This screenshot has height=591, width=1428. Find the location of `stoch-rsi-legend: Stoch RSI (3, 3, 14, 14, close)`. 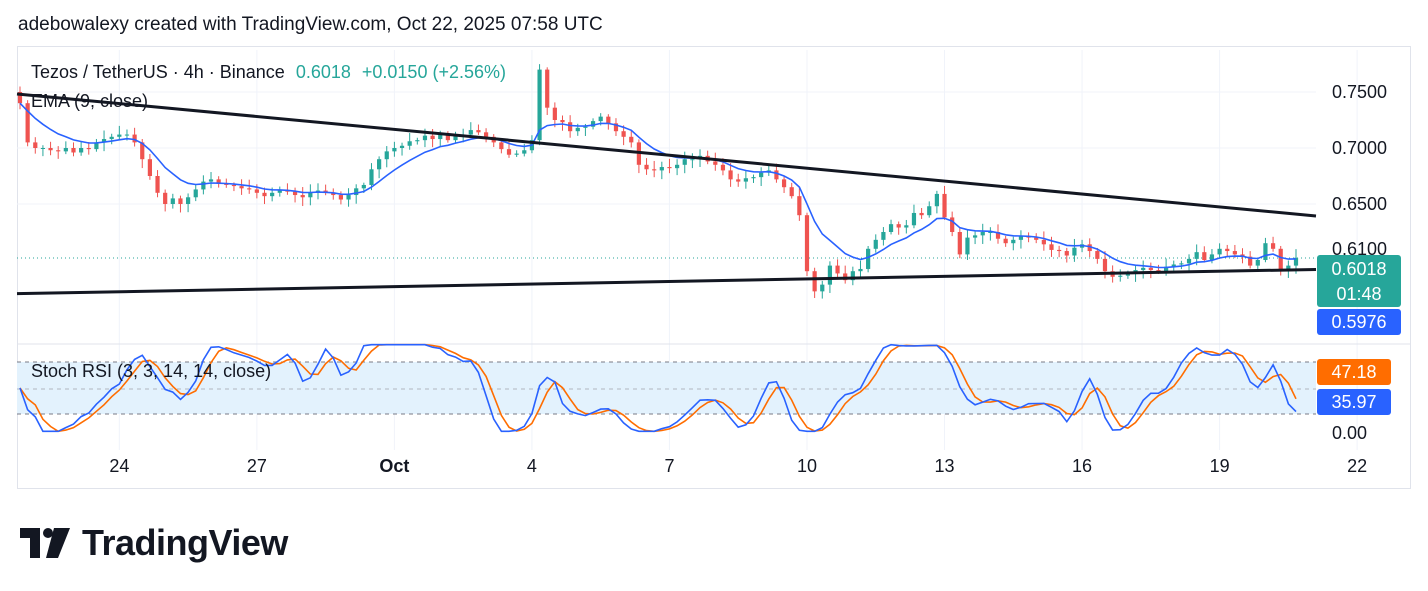

stoch-rsi-legend: Stoch RSI (3, 3, 14, 14, close) is located at coordinates (151, 371).